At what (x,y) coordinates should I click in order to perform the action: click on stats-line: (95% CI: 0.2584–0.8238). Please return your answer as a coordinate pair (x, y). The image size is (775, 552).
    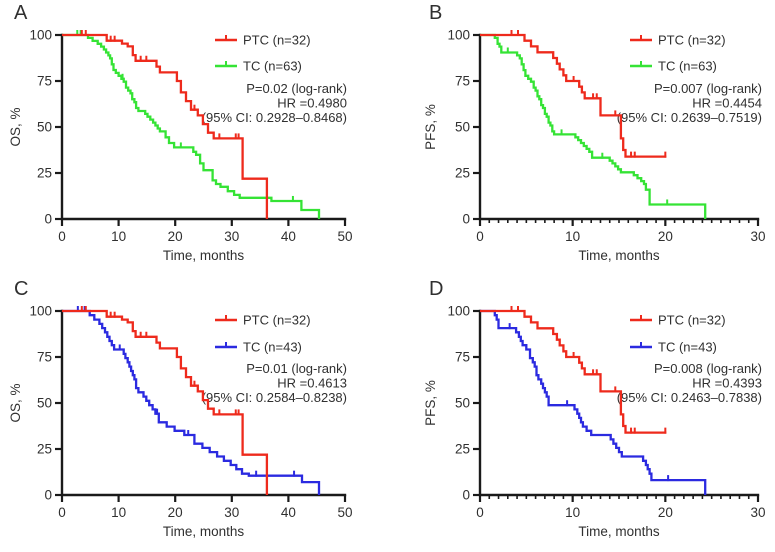
    Looking at the image, I should click on (274, 397).